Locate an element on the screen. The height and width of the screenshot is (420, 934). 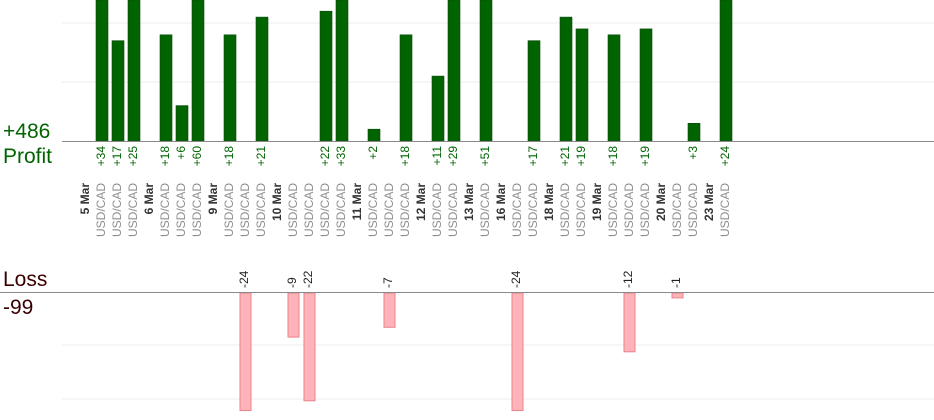
loss-value-label: -7 is located at coordinates (388, 282).